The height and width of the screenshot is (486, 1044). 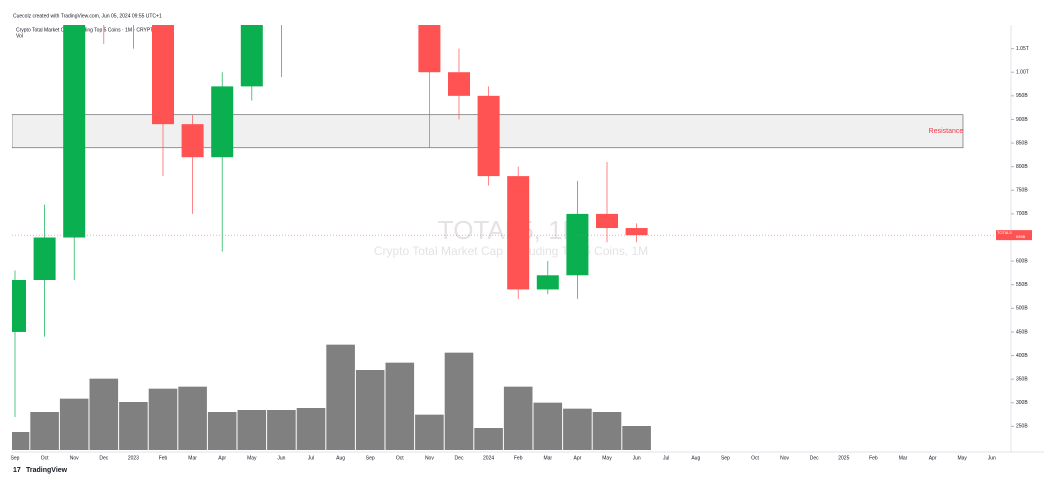 What do you see at coordinates (1022, 49) in the screenshot?
I see `y-tick-label: 1.05T` at bounding box center [1022, 49].